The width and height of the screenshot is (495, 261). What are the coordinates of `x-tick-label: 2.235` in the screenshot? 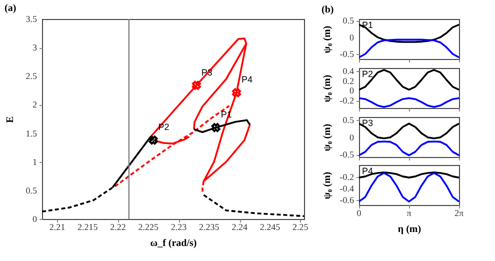 It's located at (209, 227).